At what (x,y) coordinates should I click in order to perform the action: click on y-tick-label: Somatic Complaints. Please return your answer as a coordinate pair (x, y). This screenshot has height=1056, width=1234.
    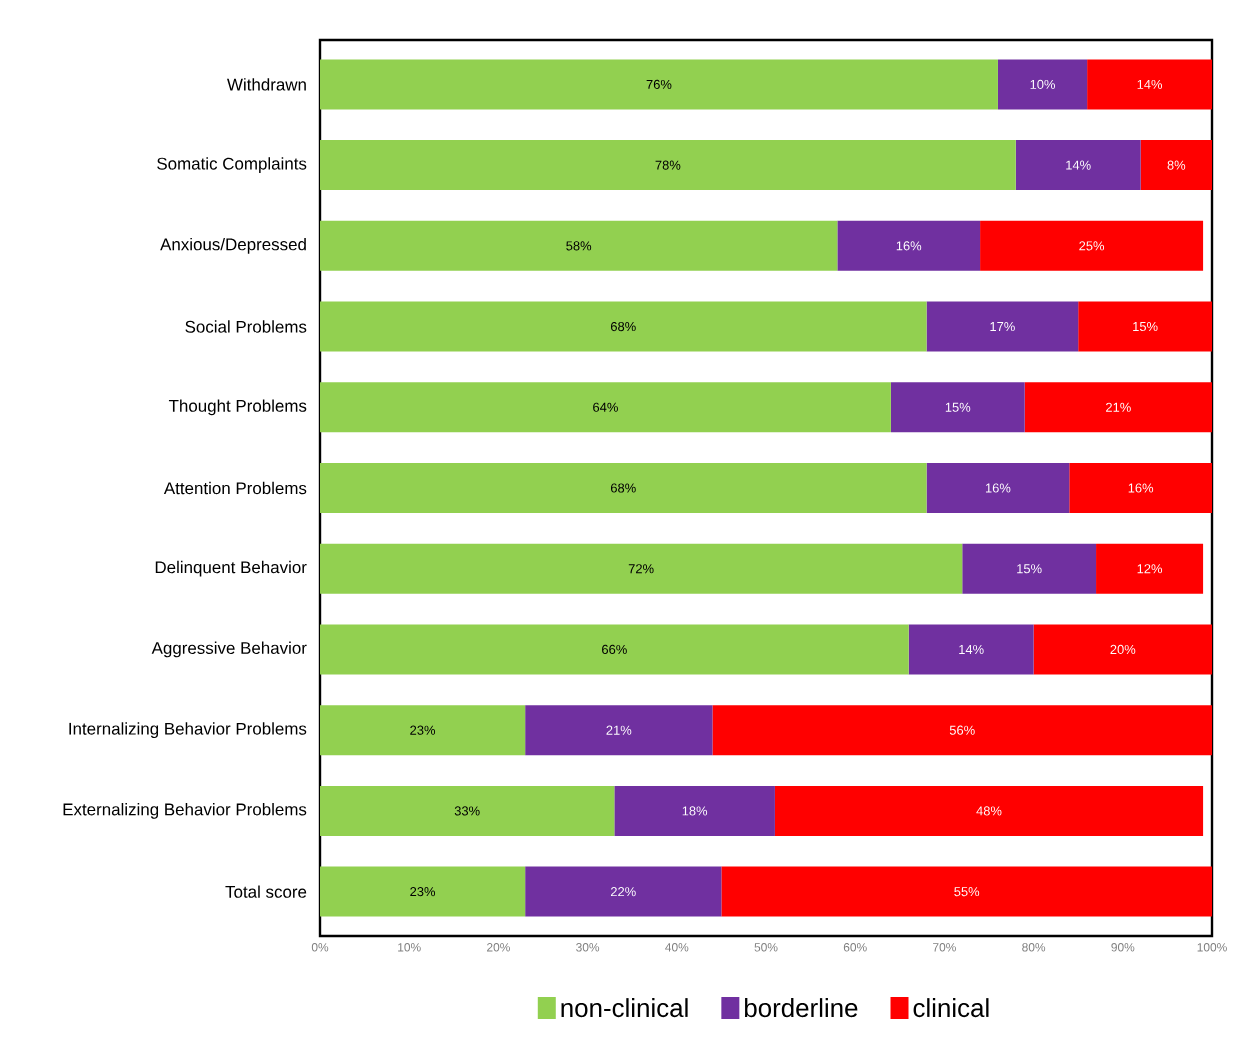
    Looking at the image, I should click on (232, 165).